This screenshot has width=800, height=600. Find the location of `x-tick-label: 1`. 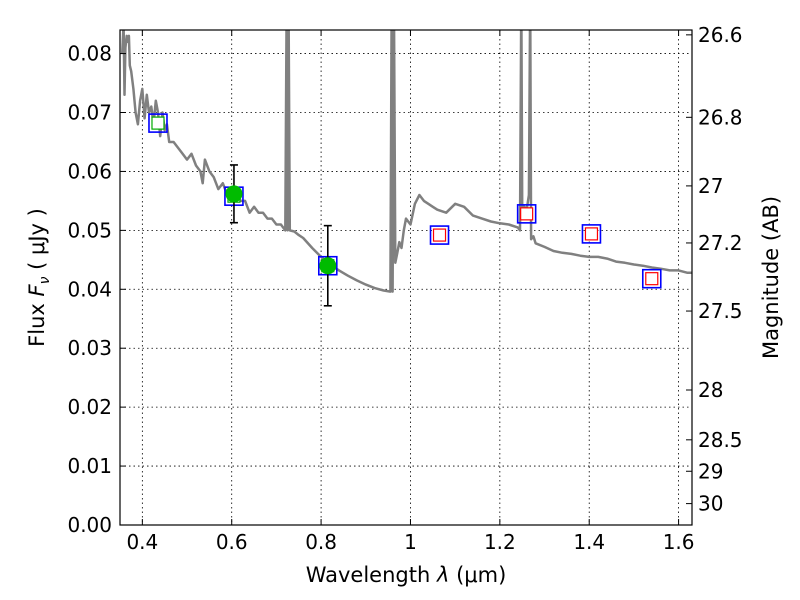

x-tick-label: 1 is located at coordinates (410, 542).